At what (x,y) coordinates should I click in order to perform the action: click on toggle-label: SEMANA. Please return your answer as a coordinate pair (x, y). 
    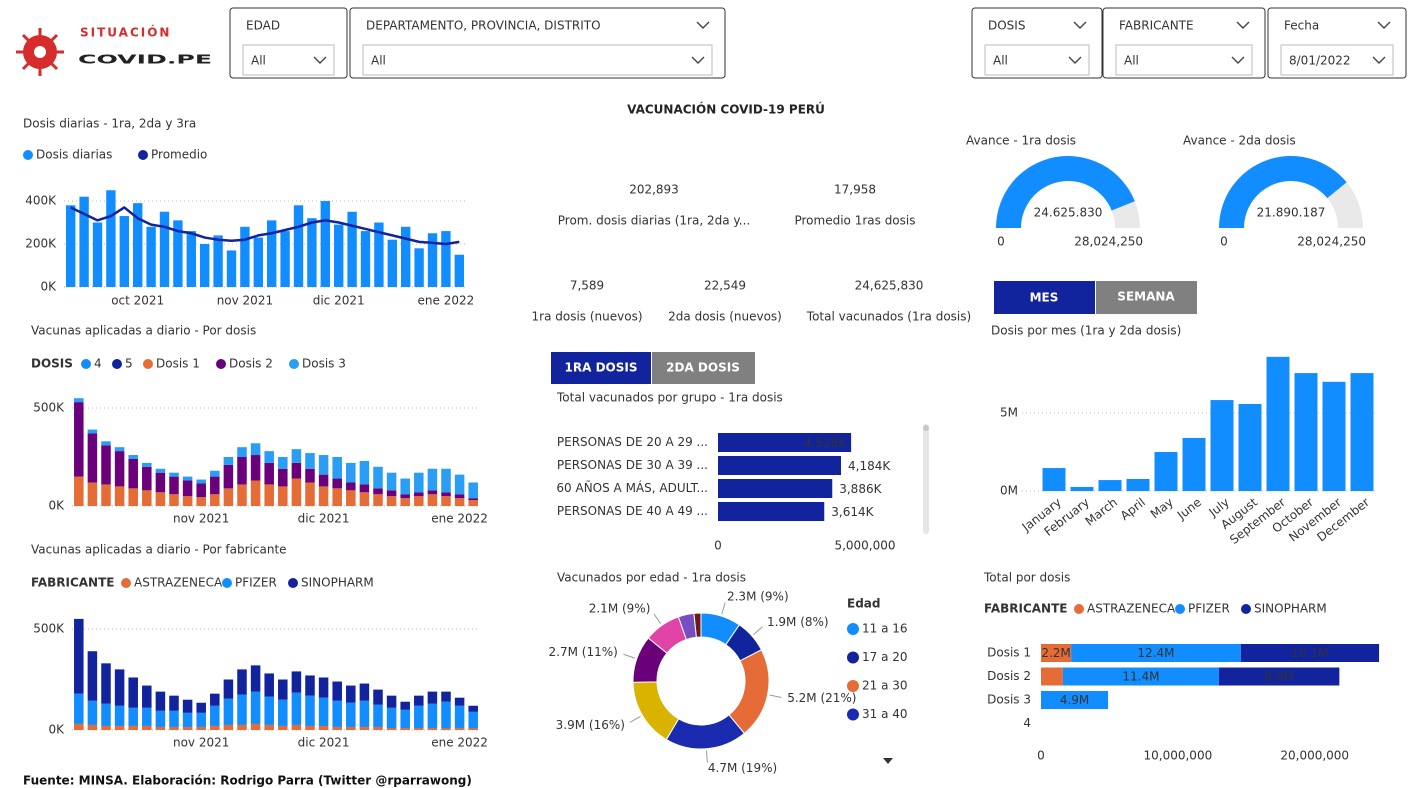
    Looking at the image, I should click on (1146, 297).